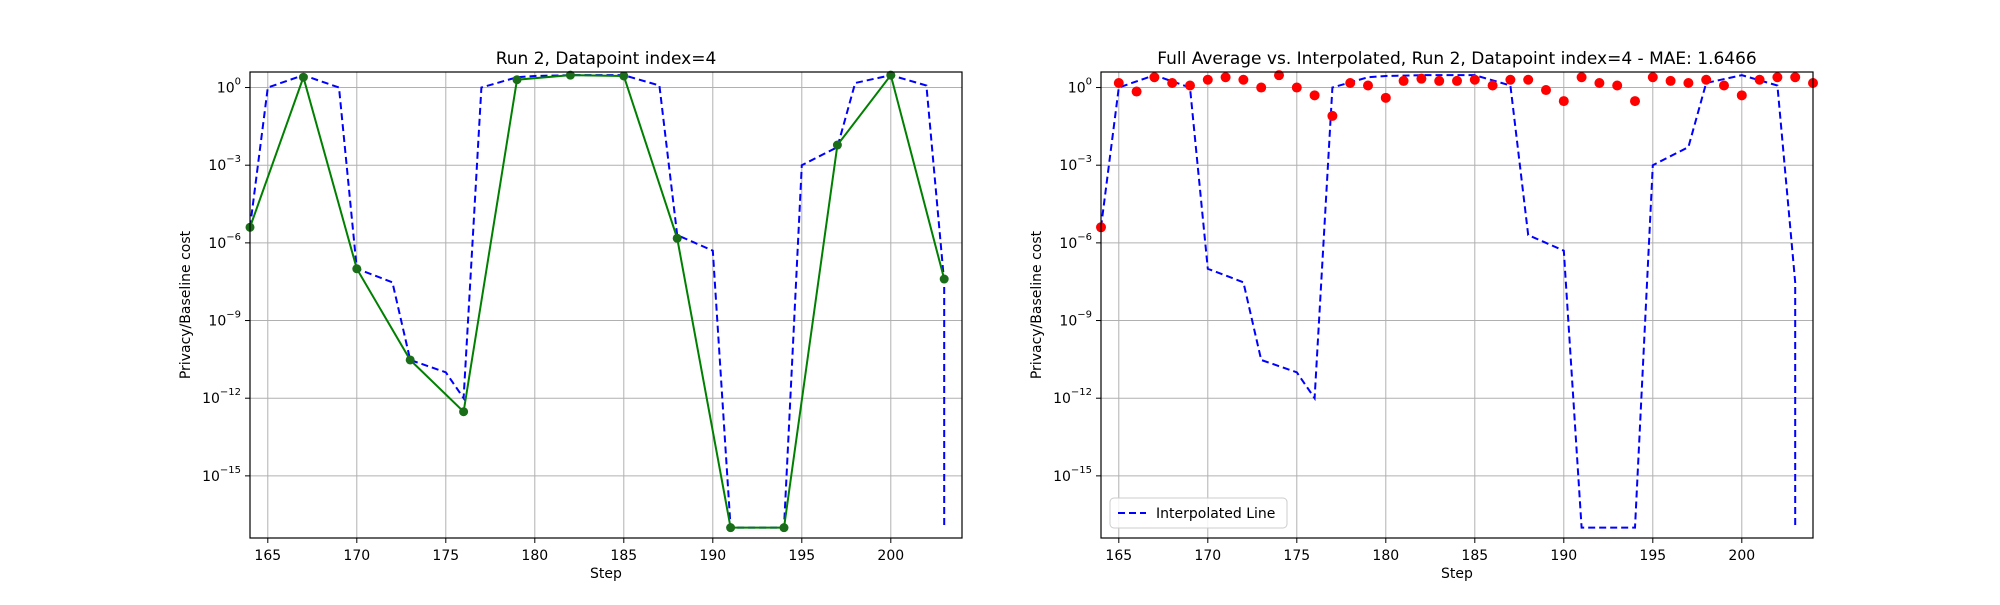 The width and height of the screenshot is (2000, 605). Describe the element at coordinates (1215, 514) in the screenshot. I see `legend-label: Interpolated Line` at that location.